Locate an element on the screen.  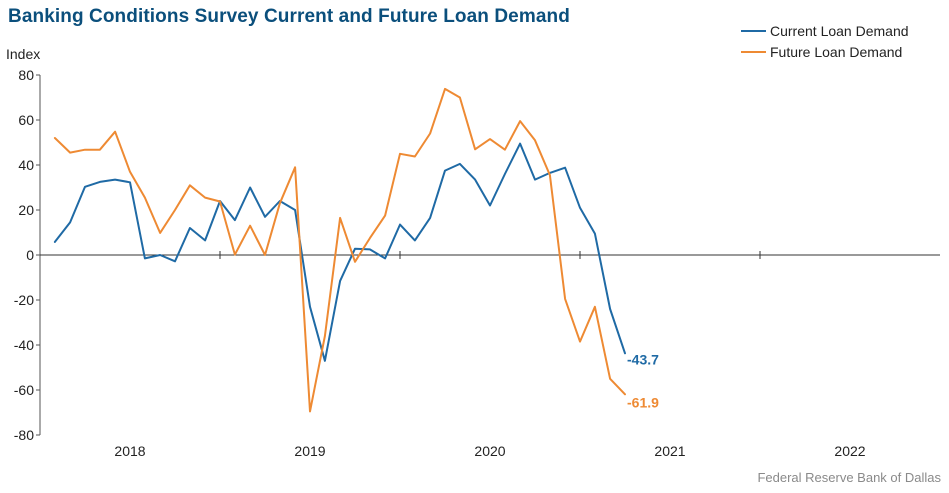
legend-label-future: Future Loan Demand is located at coordinates (836, 52).